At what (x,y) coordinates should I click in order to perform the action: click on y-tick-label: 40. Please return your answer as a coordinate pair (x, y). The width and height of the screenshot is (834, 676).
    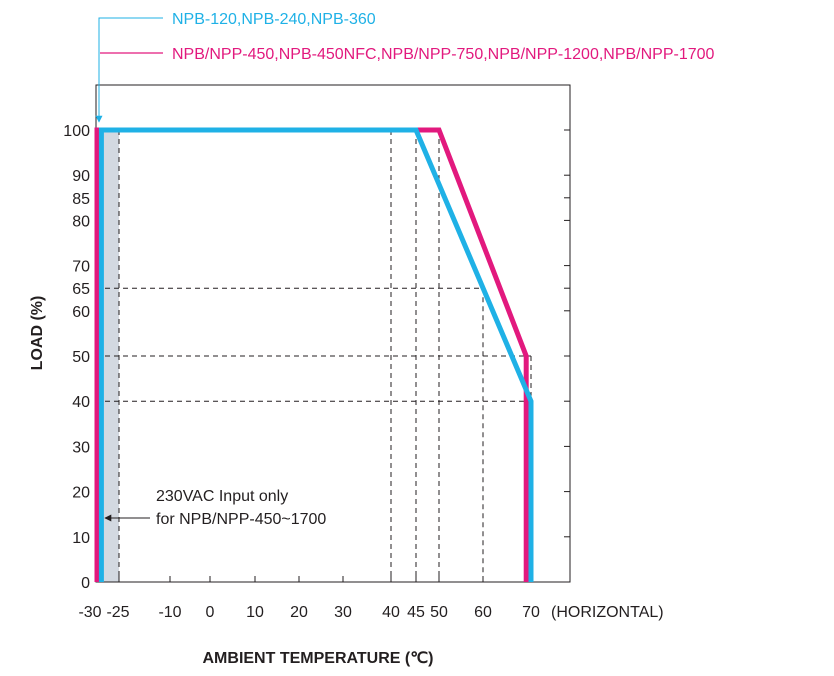
    Looking at the image, I should click on (81, 402).